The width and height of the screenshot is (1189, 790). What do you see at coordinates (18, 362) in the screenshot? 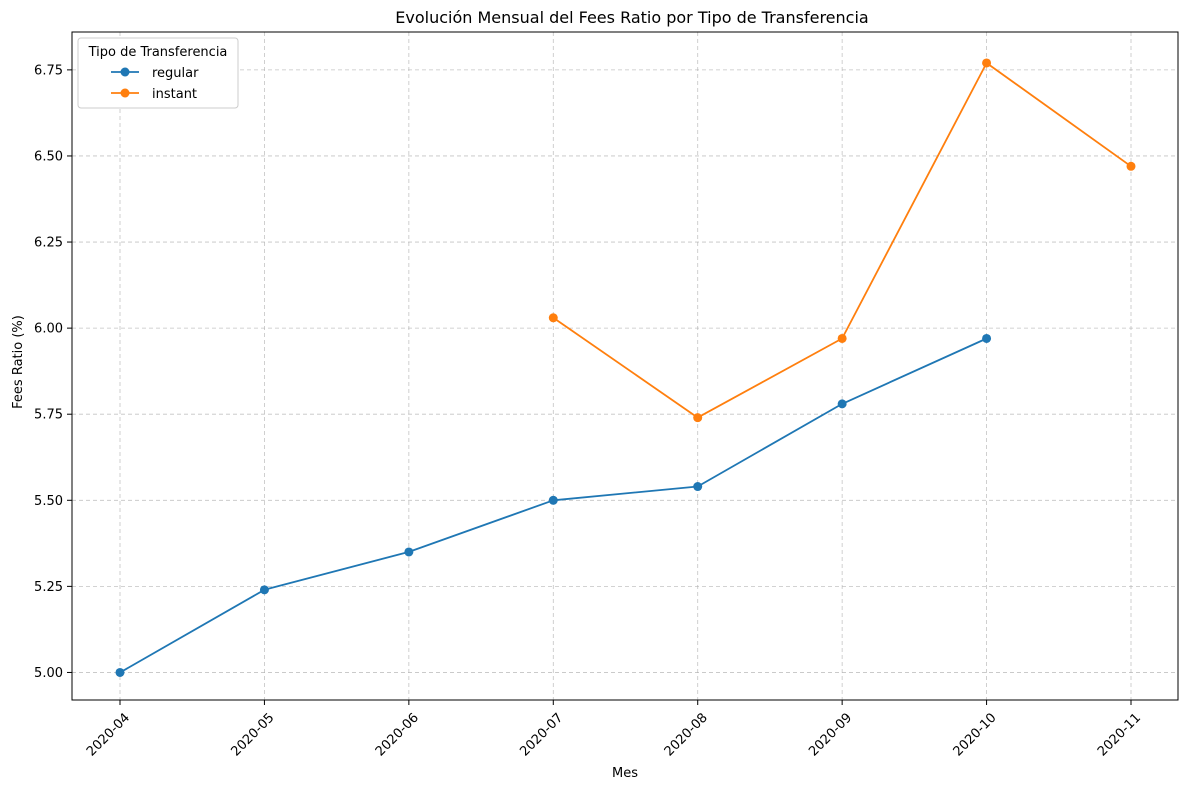
I see `y-axis-label: Fees Ratio (%)` at bounding box center [18, 362].